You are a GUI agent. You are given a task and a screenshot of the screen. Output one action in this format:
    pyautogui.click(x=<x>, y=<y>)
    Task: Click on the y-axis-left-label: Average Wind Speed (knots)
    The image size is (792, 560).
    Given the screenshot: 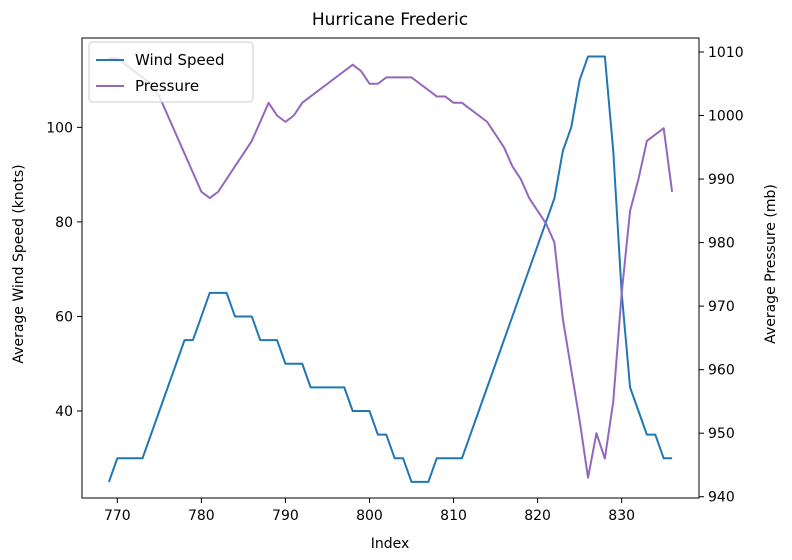 What is the action you would take?
    pyautogui.click(x=19, y=263)
    